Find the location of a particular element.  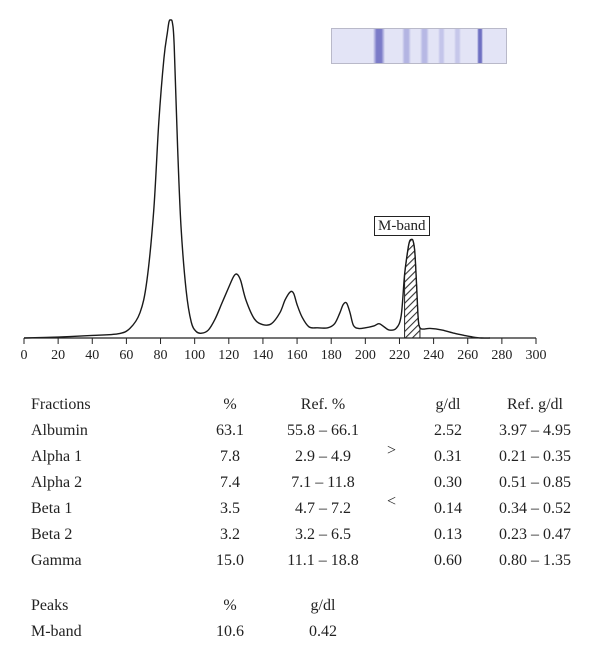

gel-strip-image is located at coordinates (419, 46).